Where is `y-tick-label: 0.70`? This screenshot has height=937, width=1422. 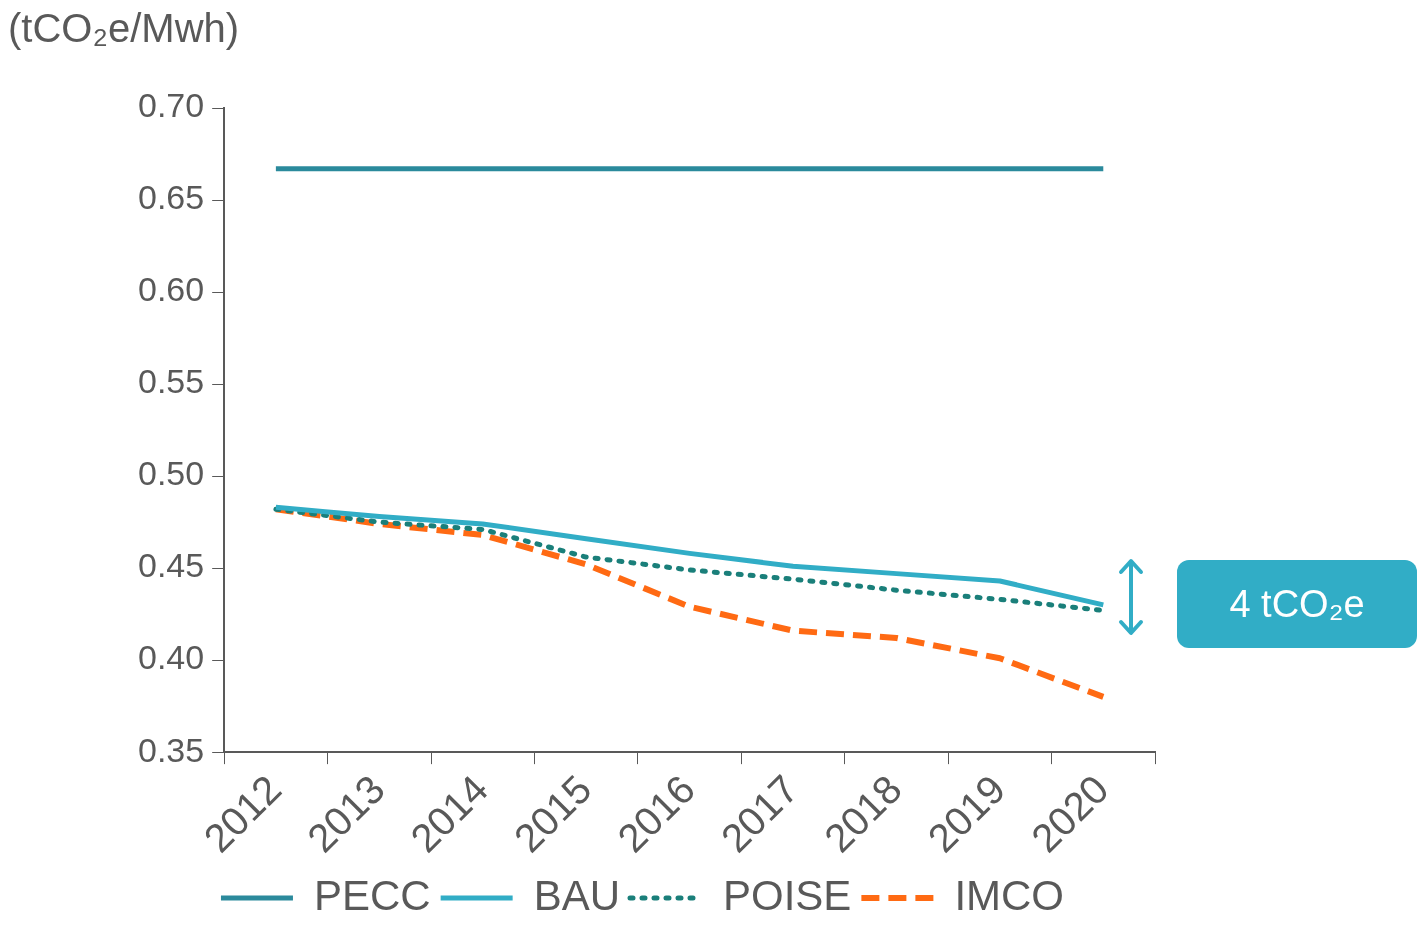
y-tick-label: 0.70 is located at coordinates (171, 105).